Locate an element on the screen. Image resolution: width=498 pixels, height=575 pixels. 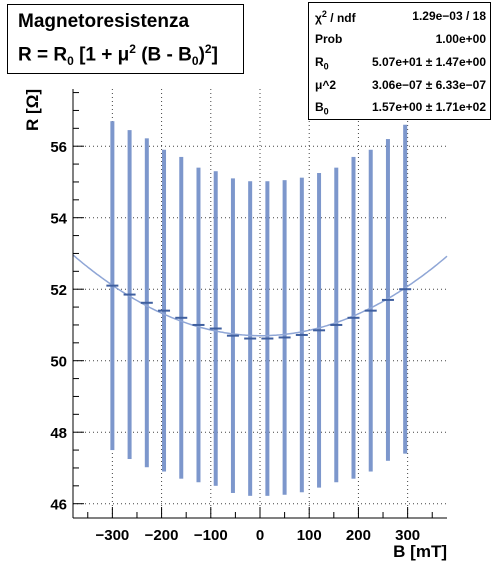
chart-formula: R = R0 [1 + μ2 (B - B0)2] is located at coordinates (118, 55).